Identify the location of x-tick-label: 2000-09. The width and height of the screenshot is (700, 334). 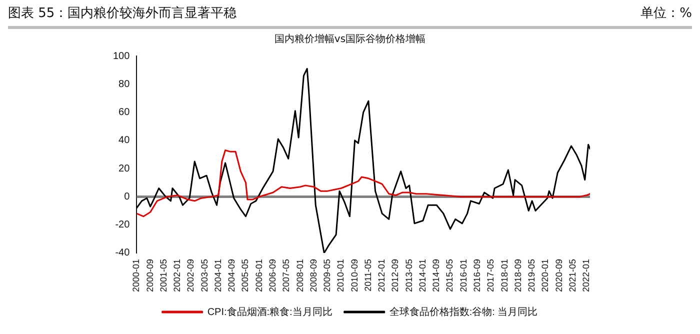
(149, 275).